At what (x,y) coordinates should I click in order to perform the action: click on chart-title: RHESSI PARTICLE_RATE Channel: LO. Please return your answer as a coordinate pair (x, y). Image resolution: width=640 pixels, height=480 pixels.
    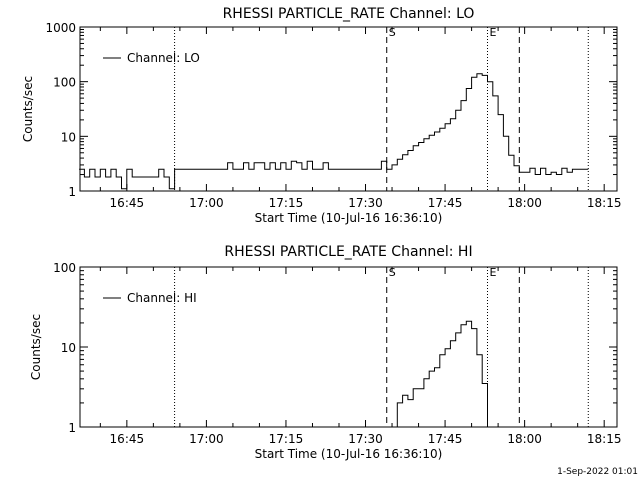
    Looking at the image, I should click on (349, 14).